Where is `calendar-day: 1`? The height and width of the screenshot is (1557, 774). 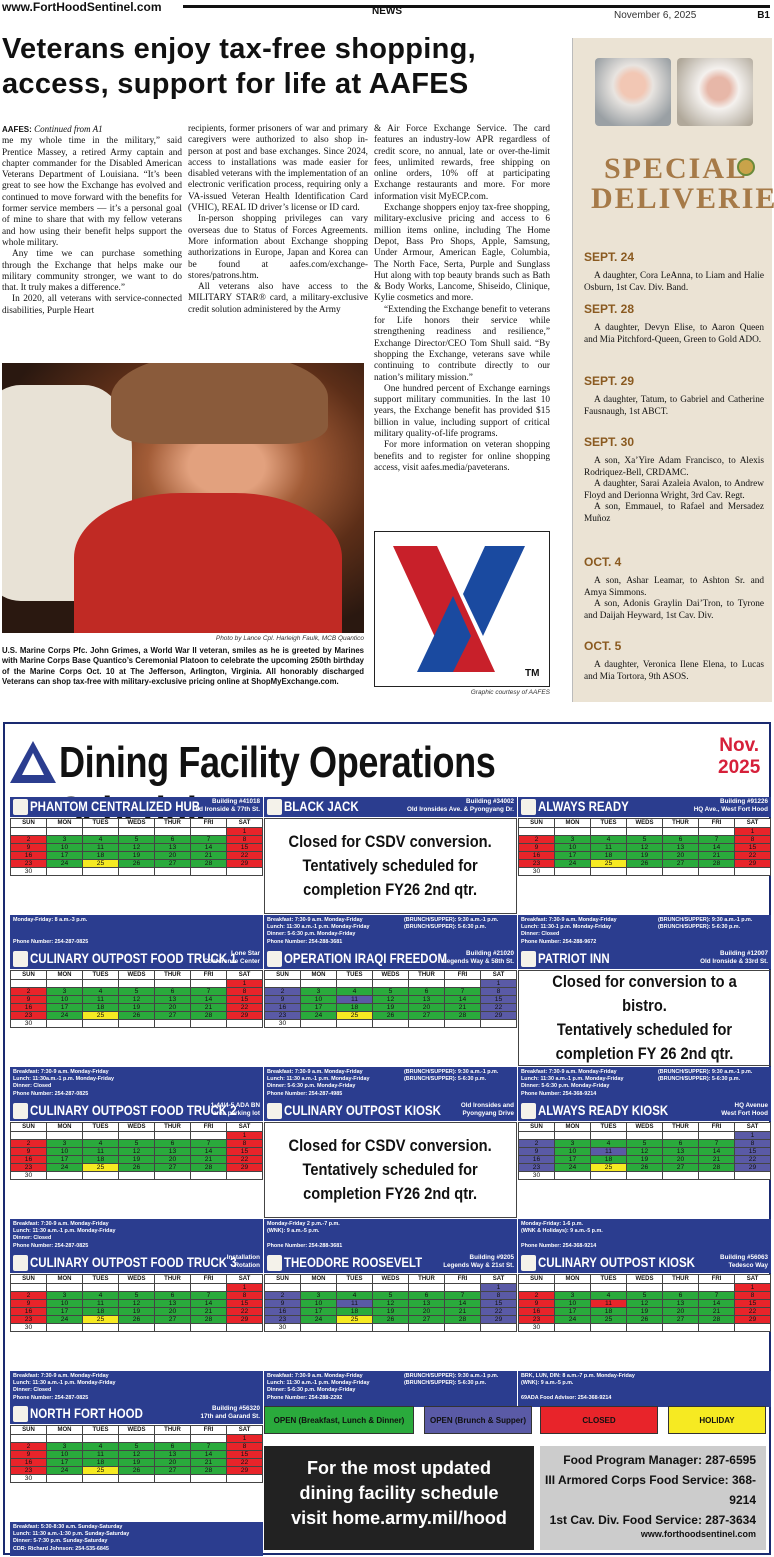 calendar-day: 1 is located at coordinates (752, 1135).